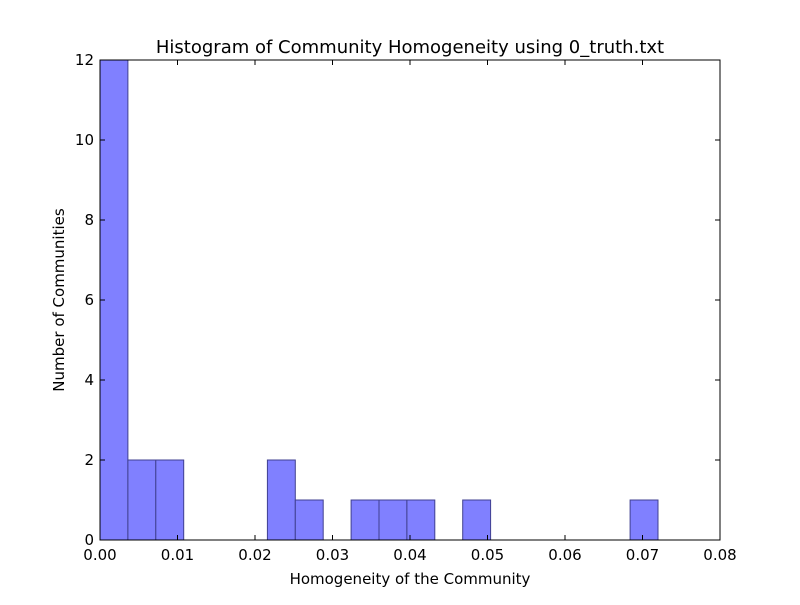 The height and width of the screenshot is (605, 800). Describe the element at coordinates (59, 300) in the screenshot. I see `y-axis-label: Number of Communities` at that location.